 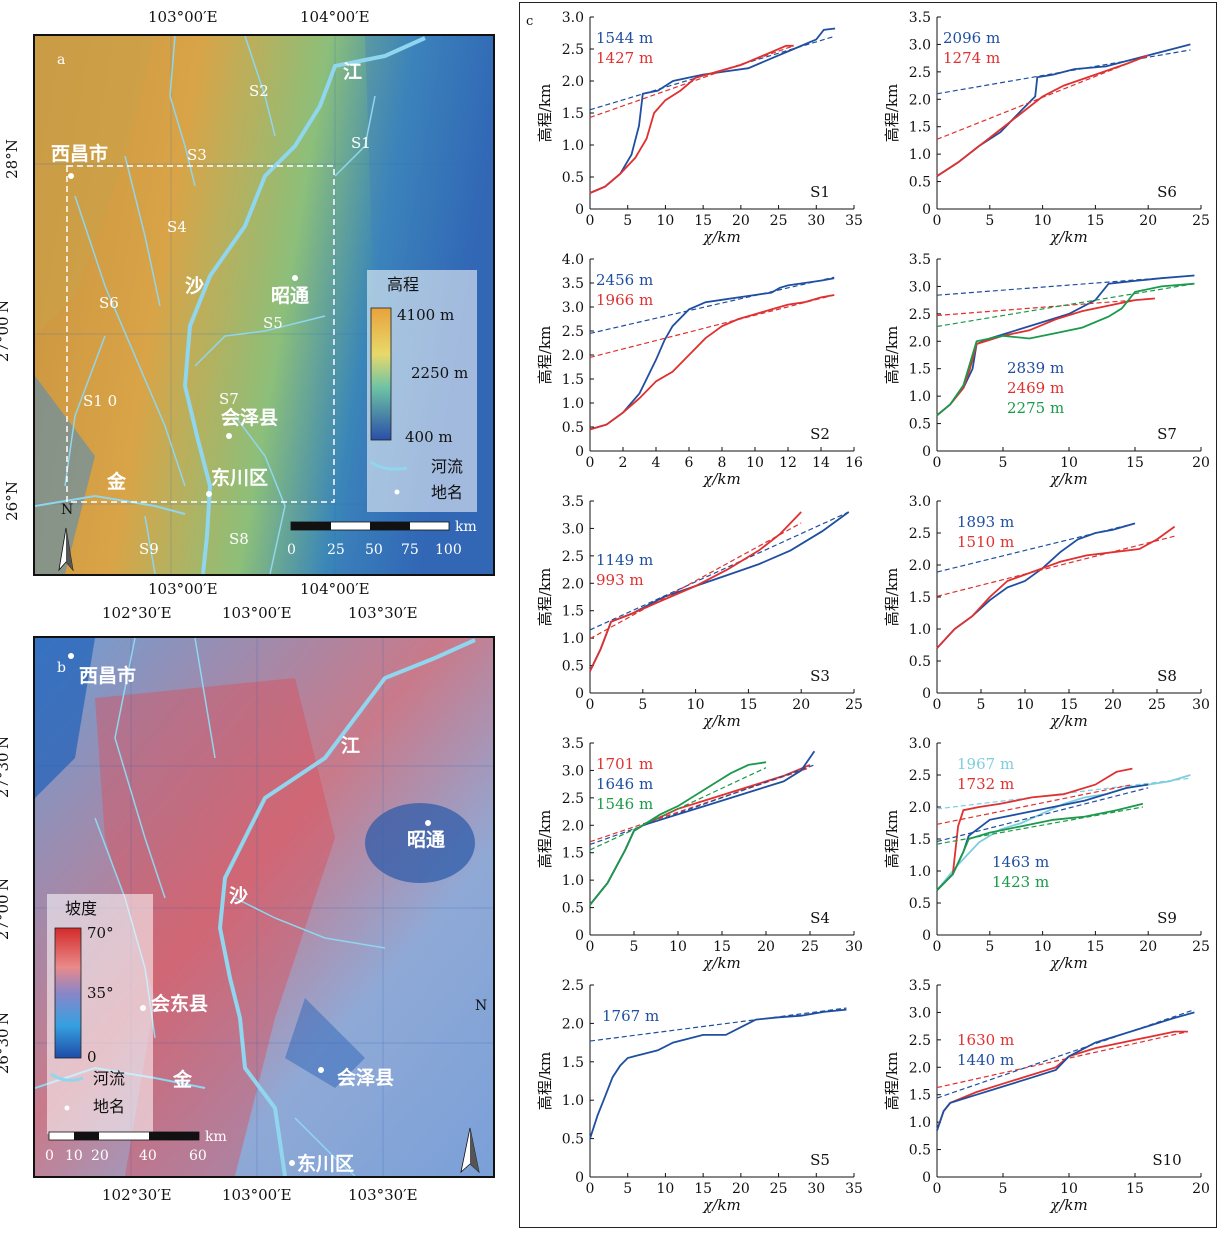 What do you see at coordinates (382, 538) in the screenshot?
I see `scale-bar-a: km 0 25 50 75 100` at bounding box center [382, 538].